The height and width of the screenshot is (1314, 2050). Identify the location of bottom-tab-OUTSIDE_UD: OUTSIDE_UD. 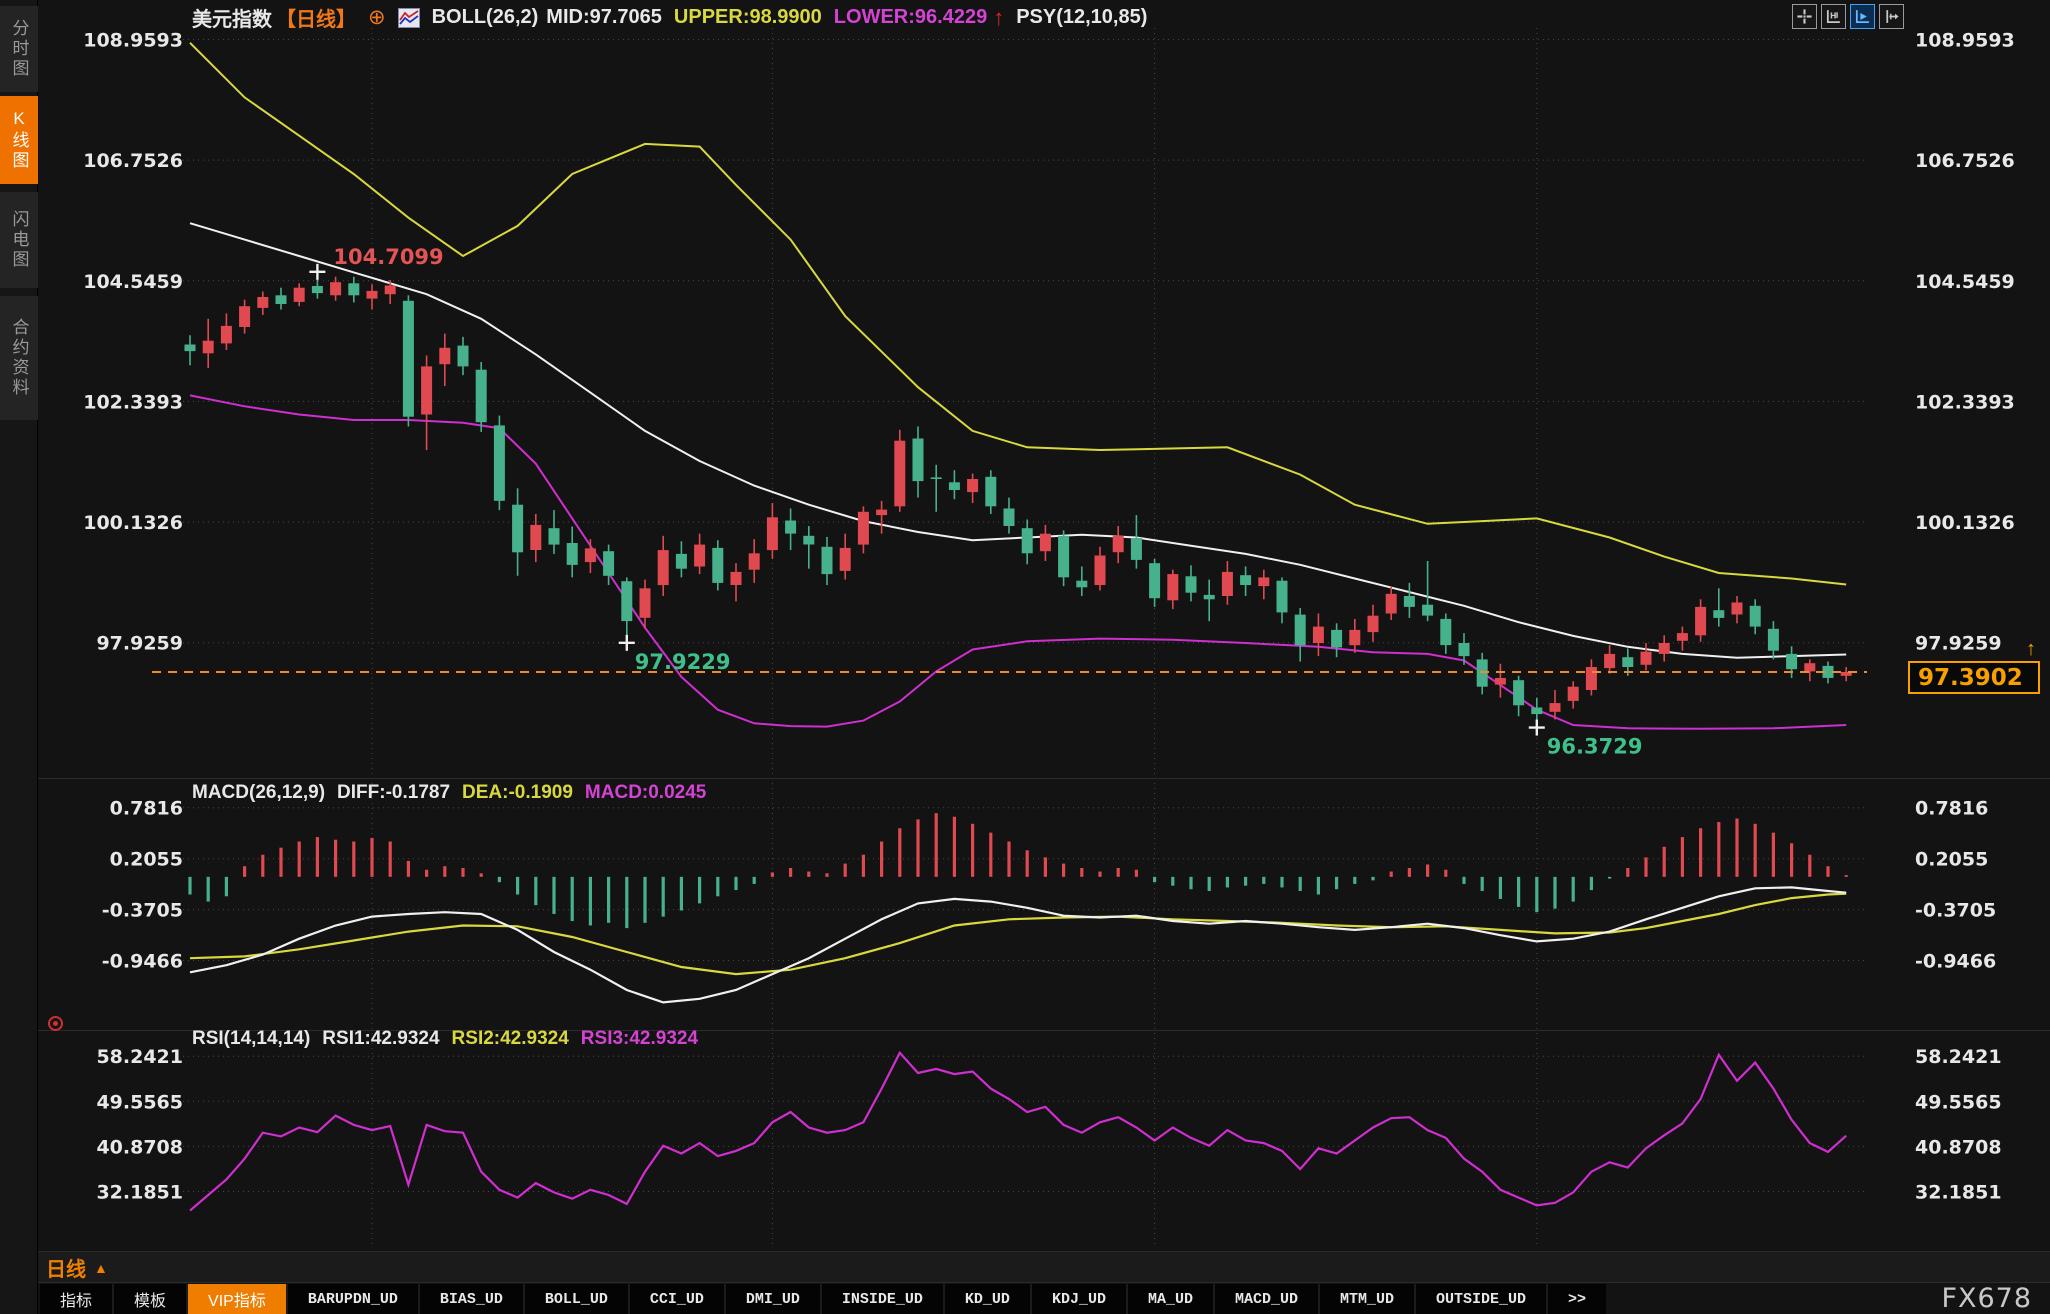
(1481, 1299).